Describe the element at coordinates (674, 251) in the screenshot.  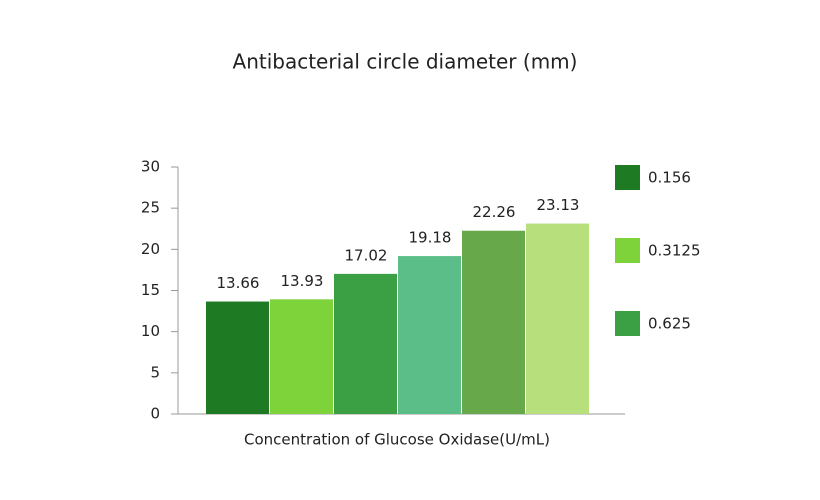
I see `legend-label: 0.3125` at that location.